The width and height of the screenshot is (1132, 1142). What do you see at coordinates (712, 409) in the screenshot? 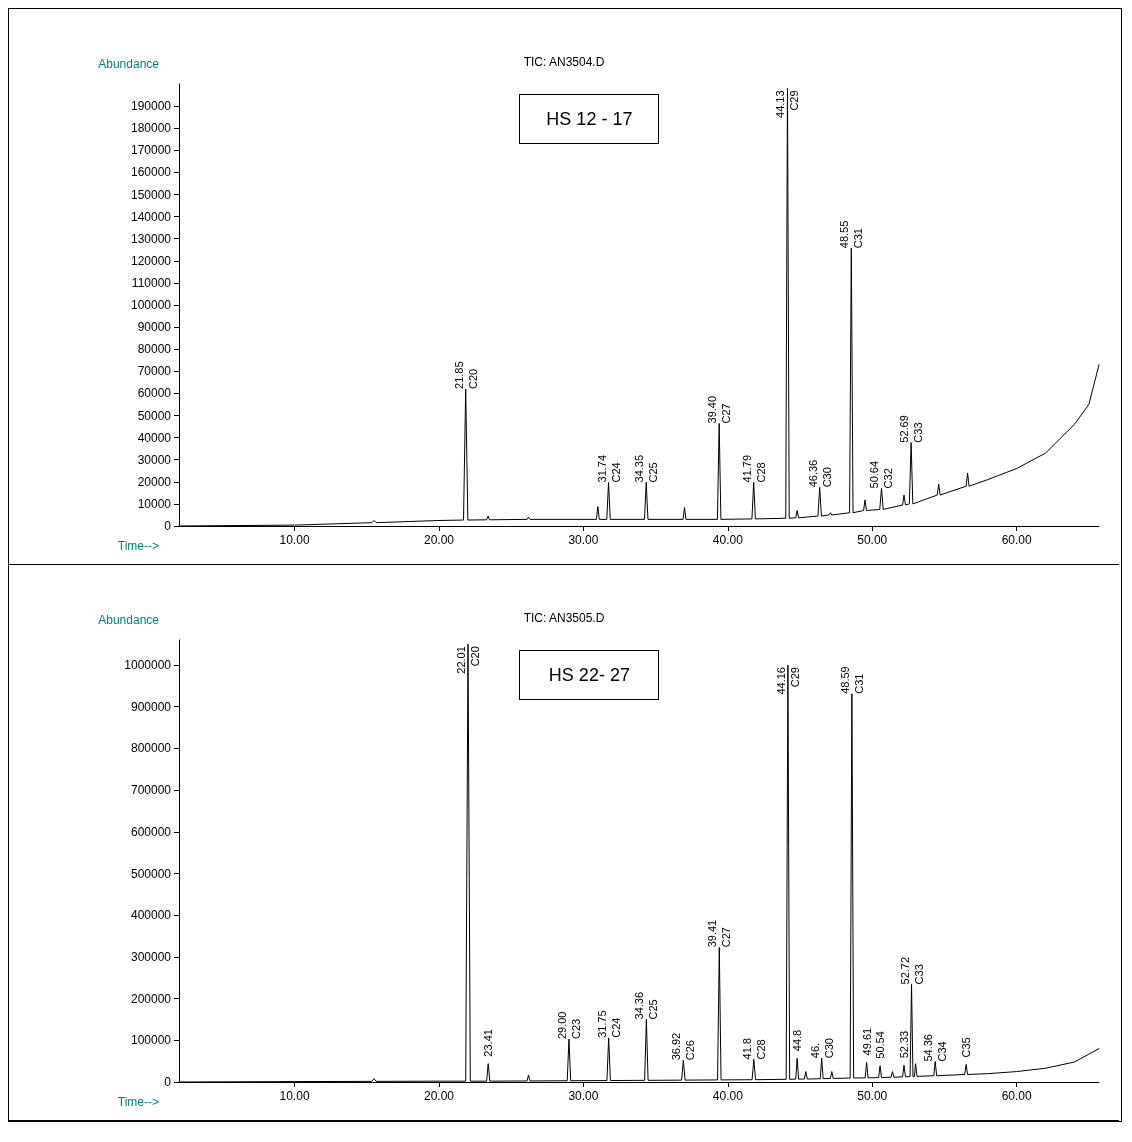
I see `annotation: 39.40` at bounding box center [712, 409].